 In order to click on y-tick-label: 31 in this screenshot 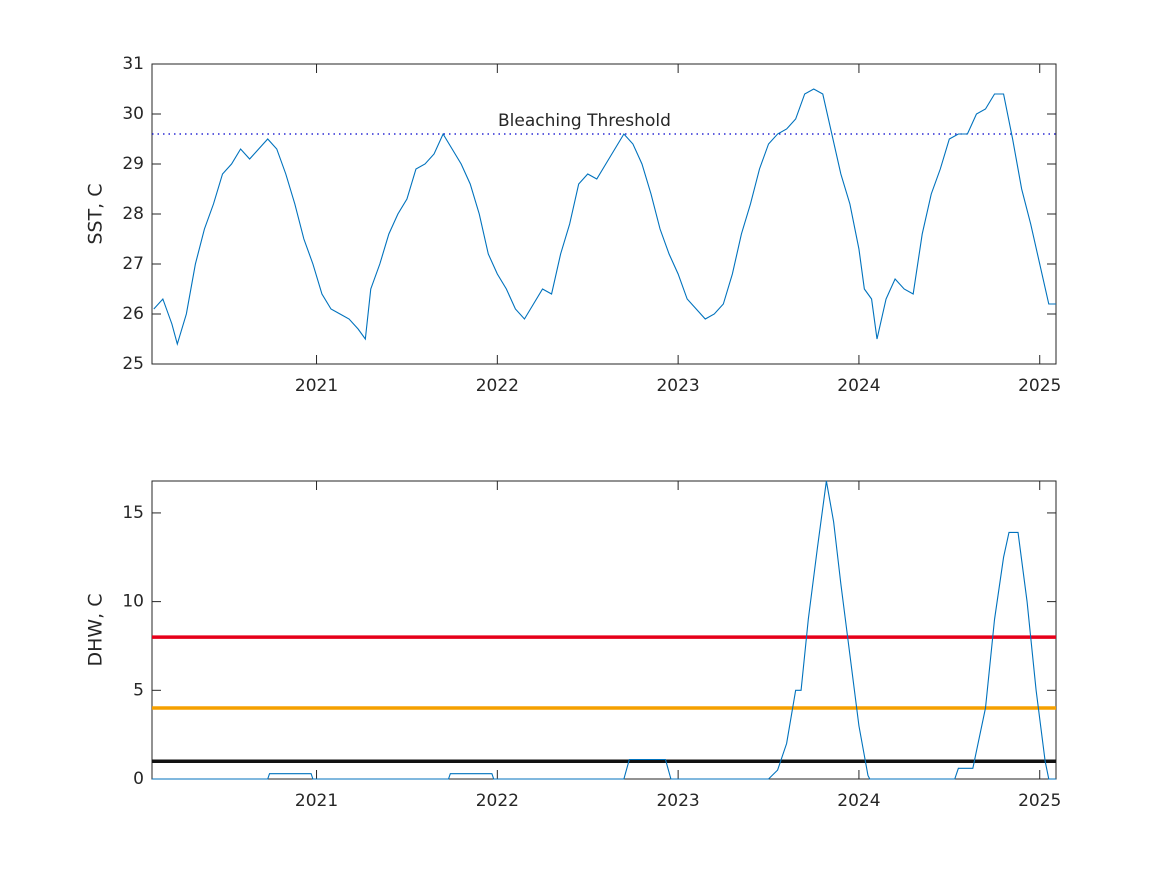, I will do `click(133, 64)`.